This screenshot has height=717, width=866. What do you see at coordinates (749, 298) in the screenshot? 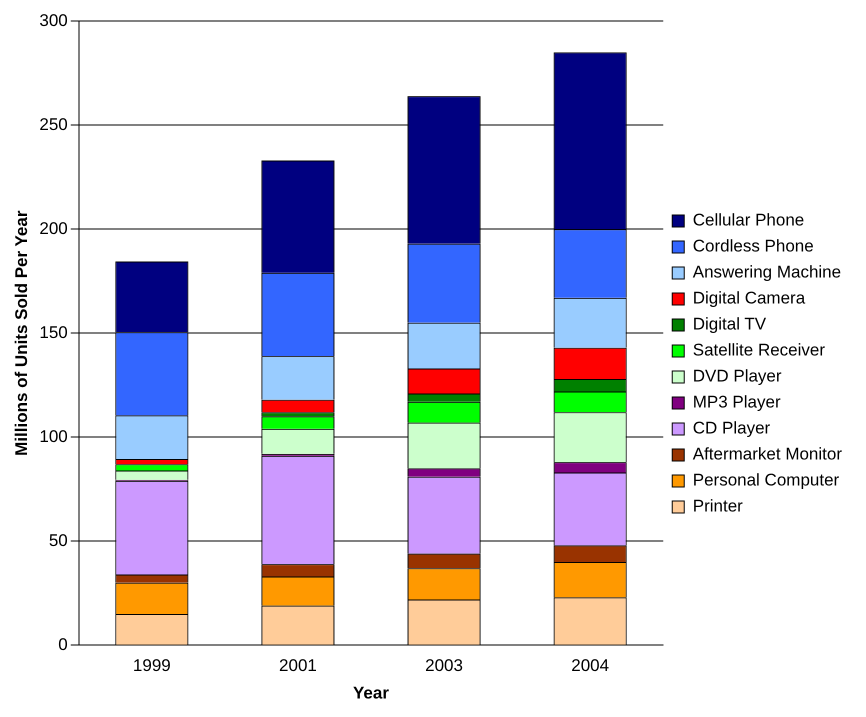
I see `legend-label: Digital Camera` at bounding box center [749, 298].